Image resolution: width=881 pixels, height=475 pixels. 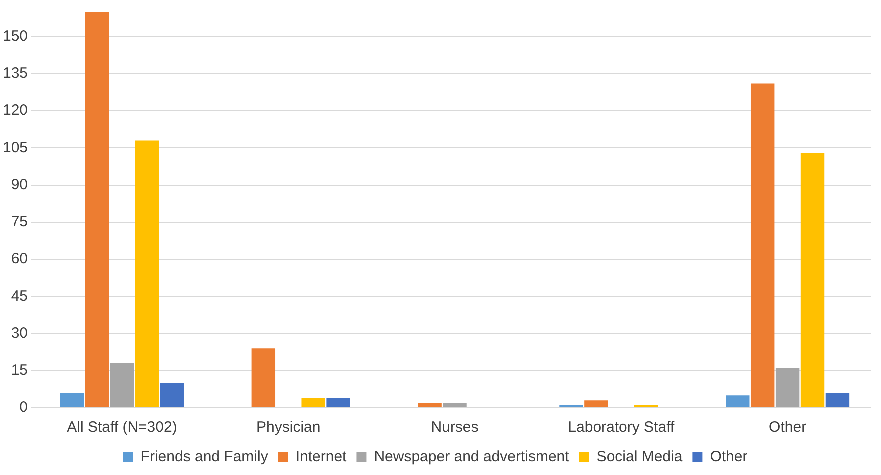 What do you see at coordinates (15, 73) in the screenshot?
I see `y-tick-label: 135` at bounding box center [15, 73].